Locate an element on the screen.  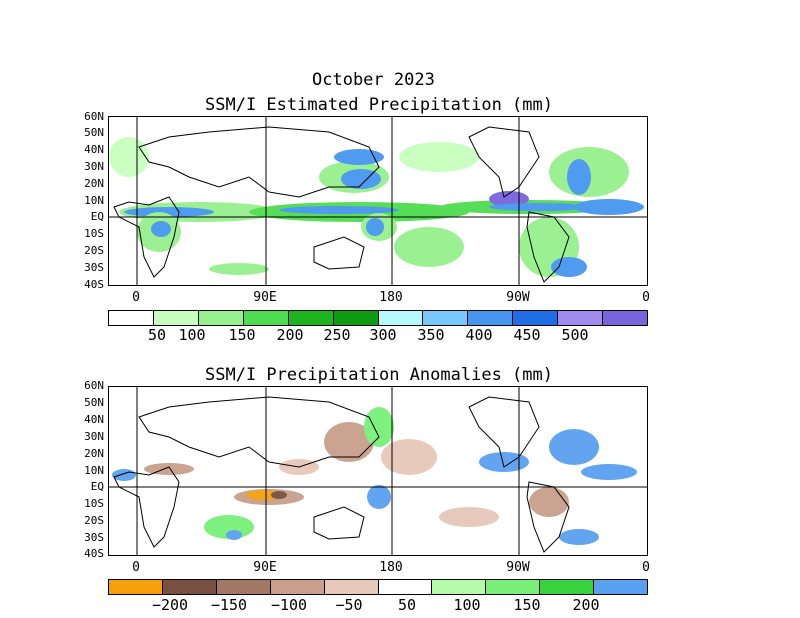
colorbar2-label: 100 is located at coordinates (467, 605).